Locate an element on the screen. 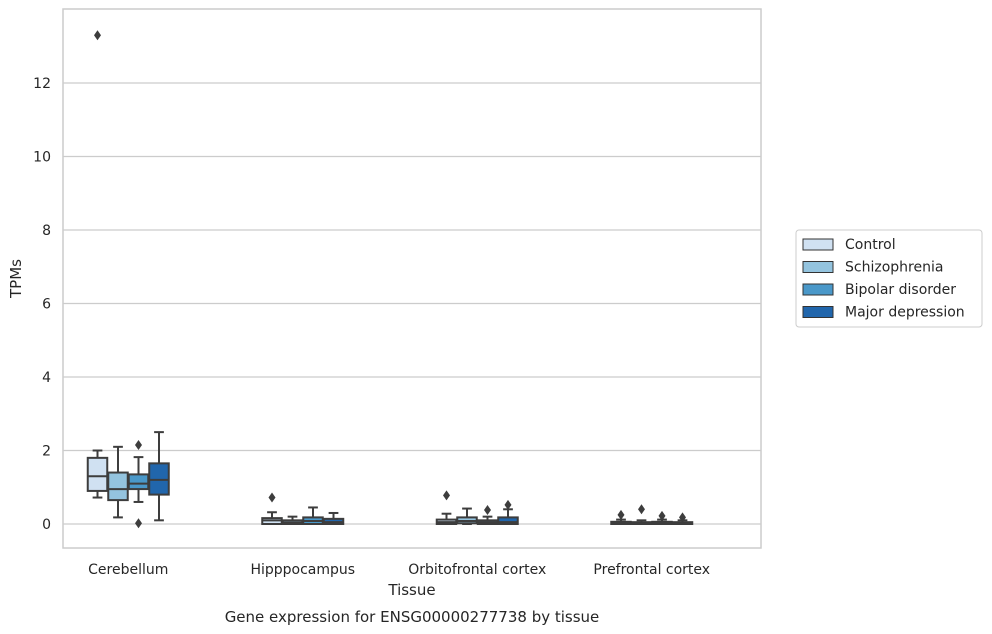  legend-label: Schizophrenia is located at coordinates (894, 268).